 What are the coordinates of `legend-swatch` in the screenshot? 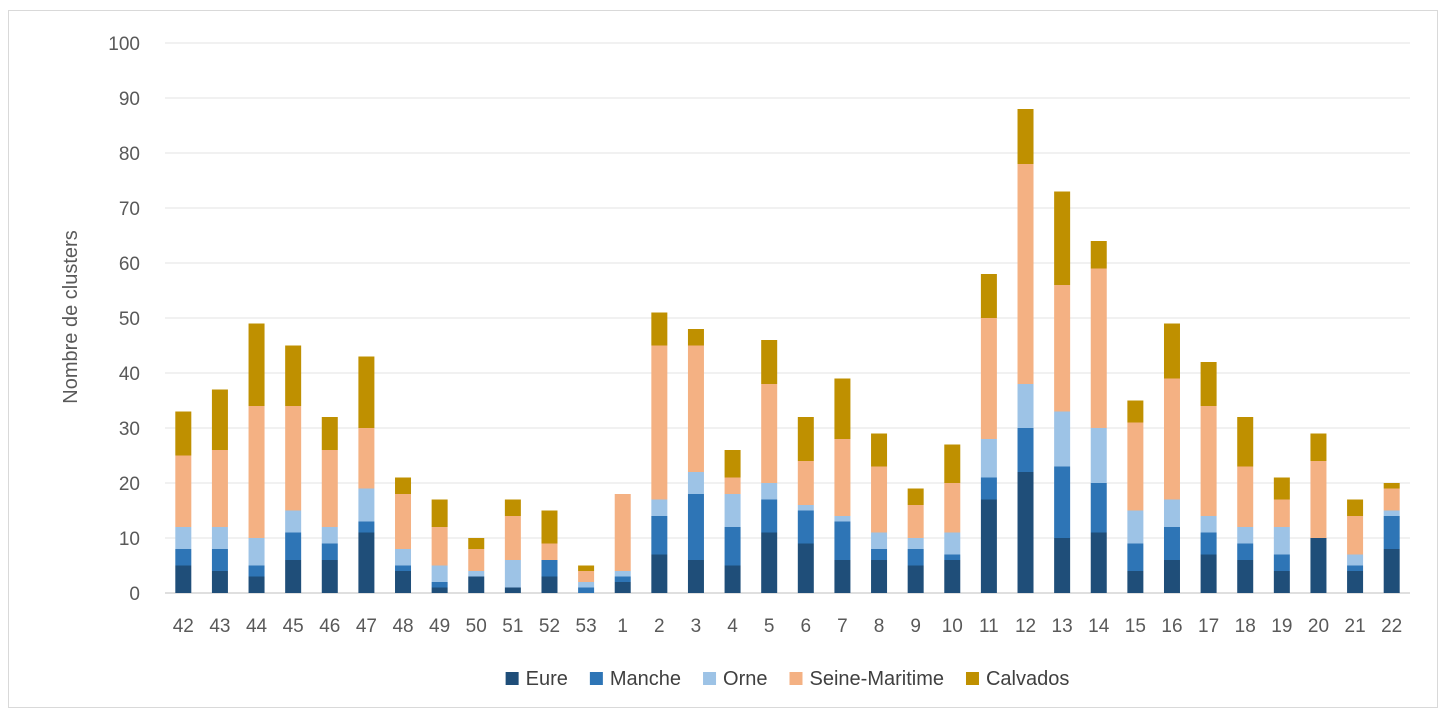 It's located at (972, 678).